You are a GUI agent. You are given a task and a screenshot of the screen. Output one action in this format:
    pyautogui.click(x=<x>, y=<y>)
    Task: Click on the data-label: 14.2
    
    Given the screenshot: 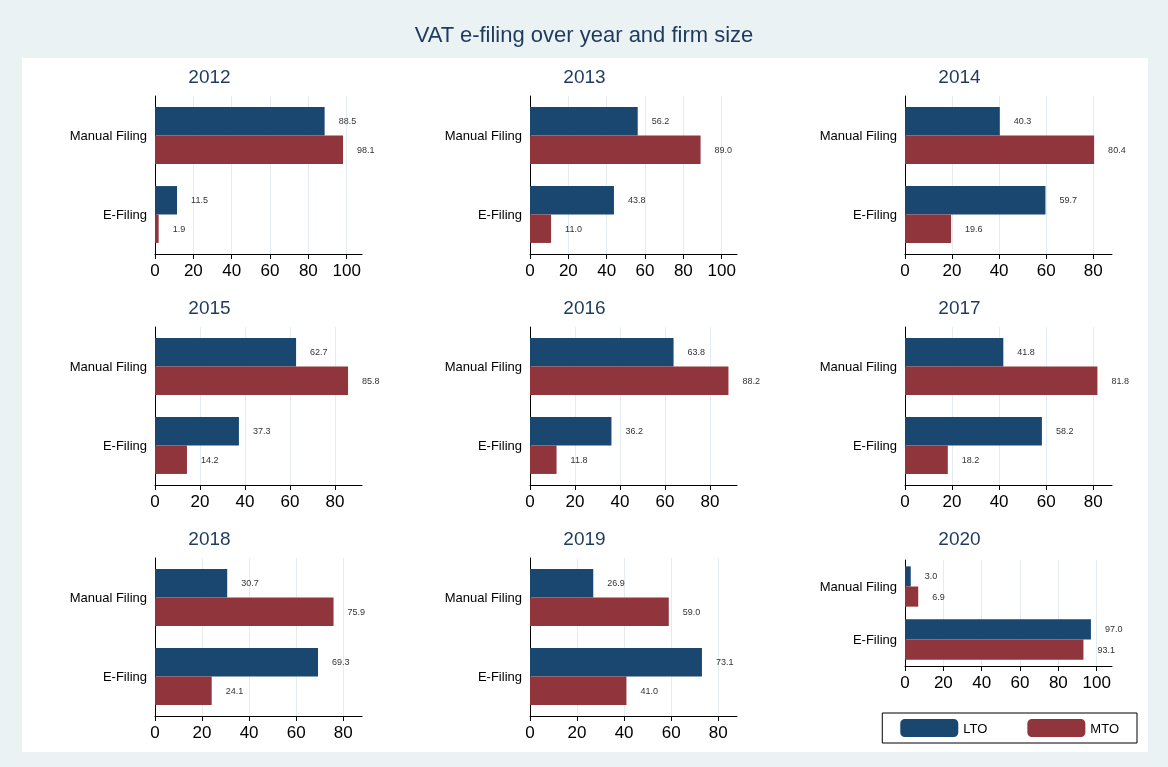 What is the action you would take?
    pyautogui.click(x=209, y=459)
    